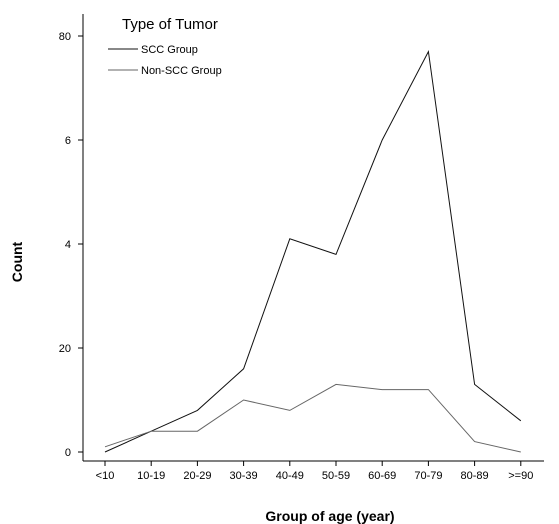  I want to click on y-tick-label: 6, so click(68, 141).